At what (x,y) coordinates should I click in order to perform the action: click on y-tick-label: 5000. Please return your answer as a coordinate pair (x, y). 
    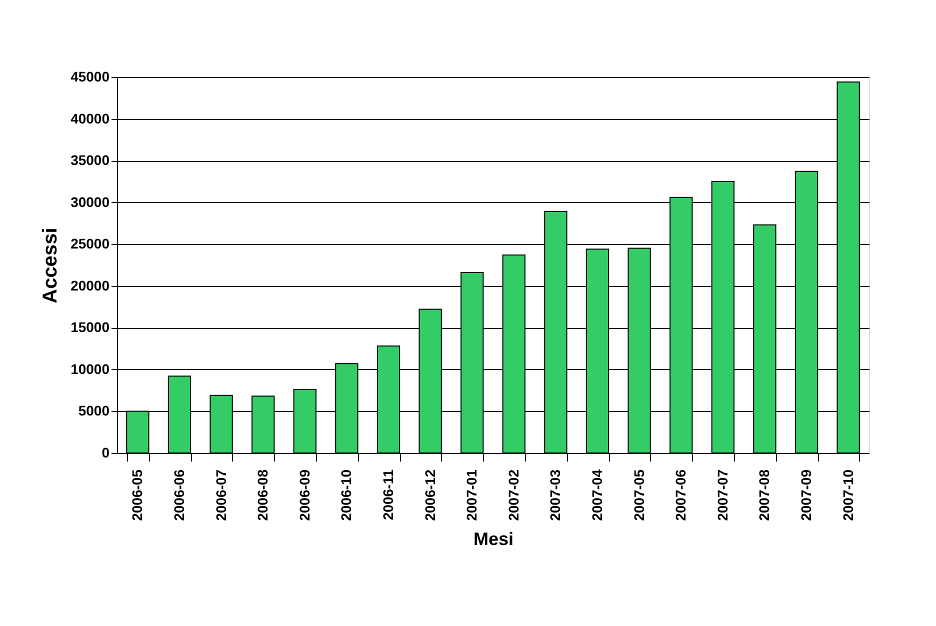
    Looking at the image, I should click on (94, 410).